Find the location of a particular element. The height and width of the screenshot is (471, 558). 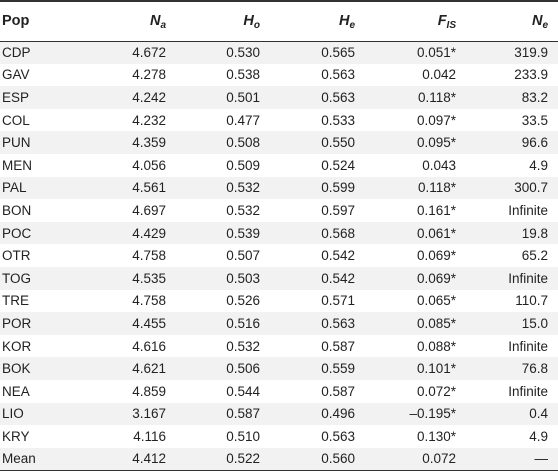

cell-fis: –0.195* is located at coordinates (432, 414).